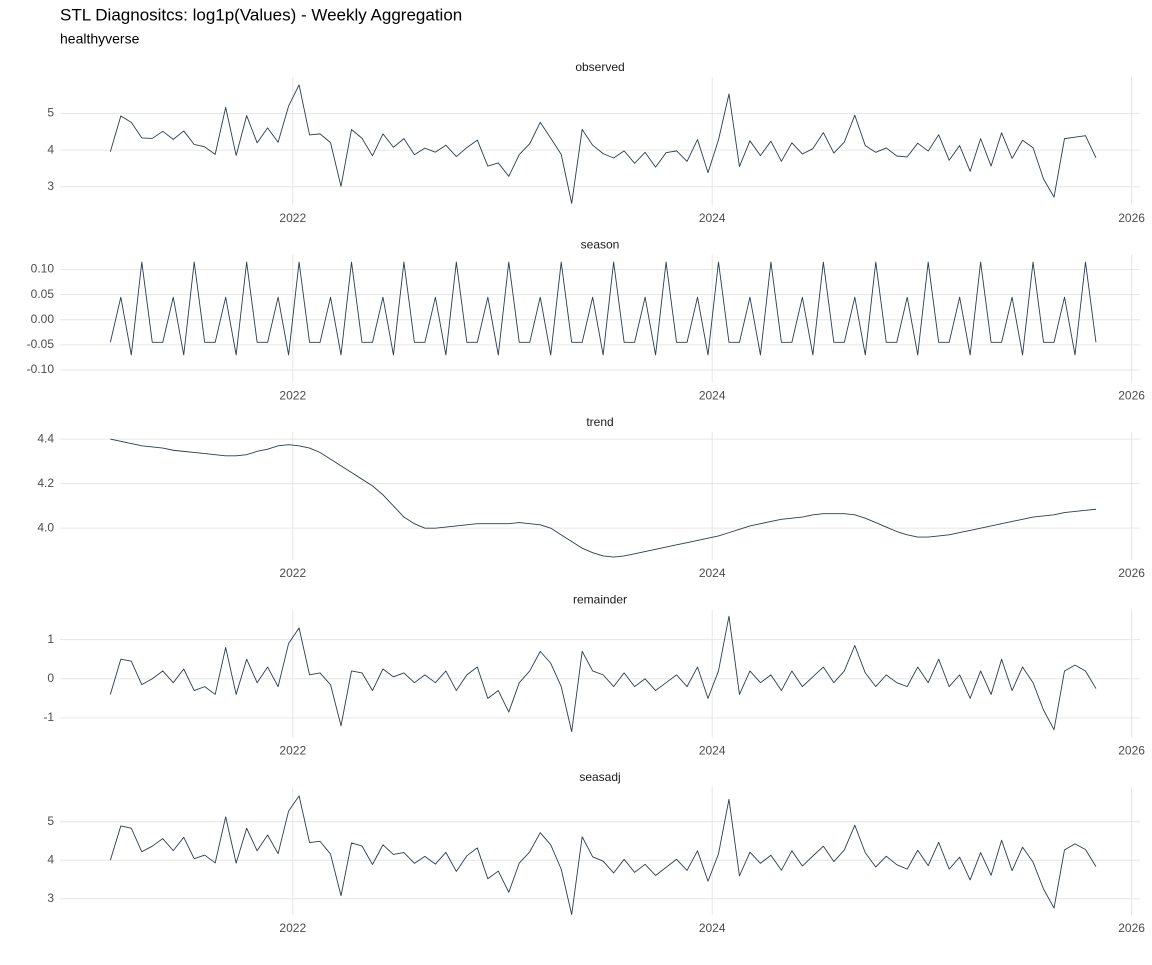 The image size is (1152, 965). I want to click on y-tick-label: 4.2, so click(45, 483).